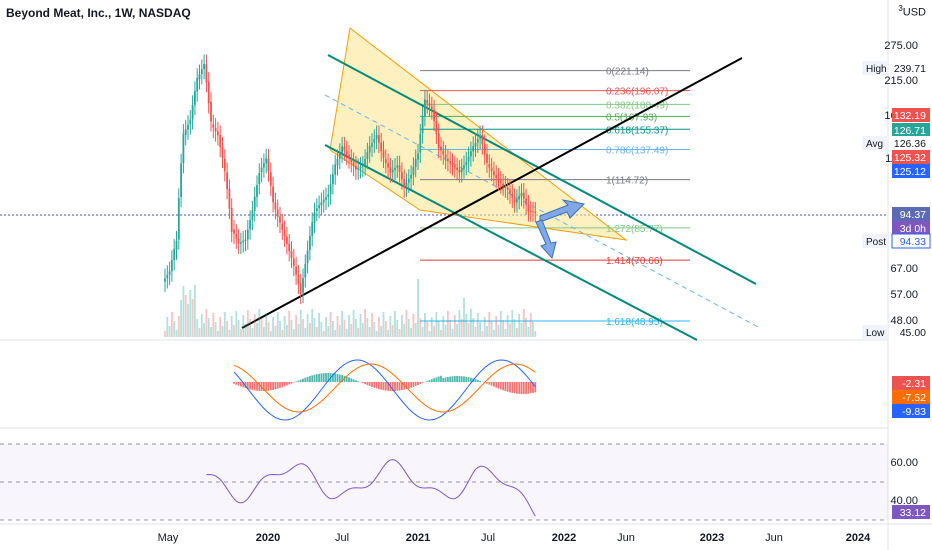  Describe the element at coordinates (637, 130) in the screenshot. I see `fib-label: 0.618(155.37)` at that location.